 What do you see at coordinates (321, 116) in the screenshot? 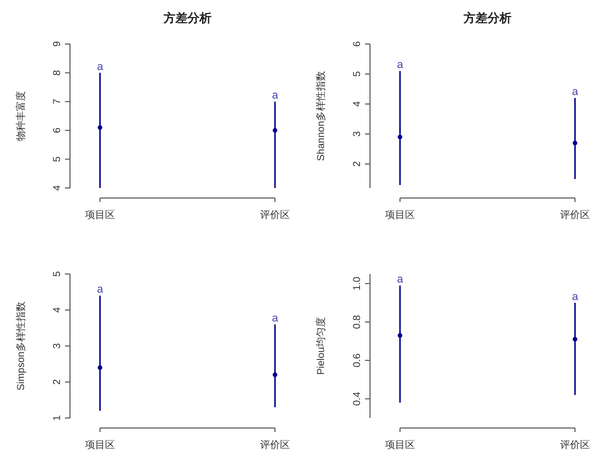
I see `y-axis-title: Shannon多样性指数` at bounding box center [321, 116].